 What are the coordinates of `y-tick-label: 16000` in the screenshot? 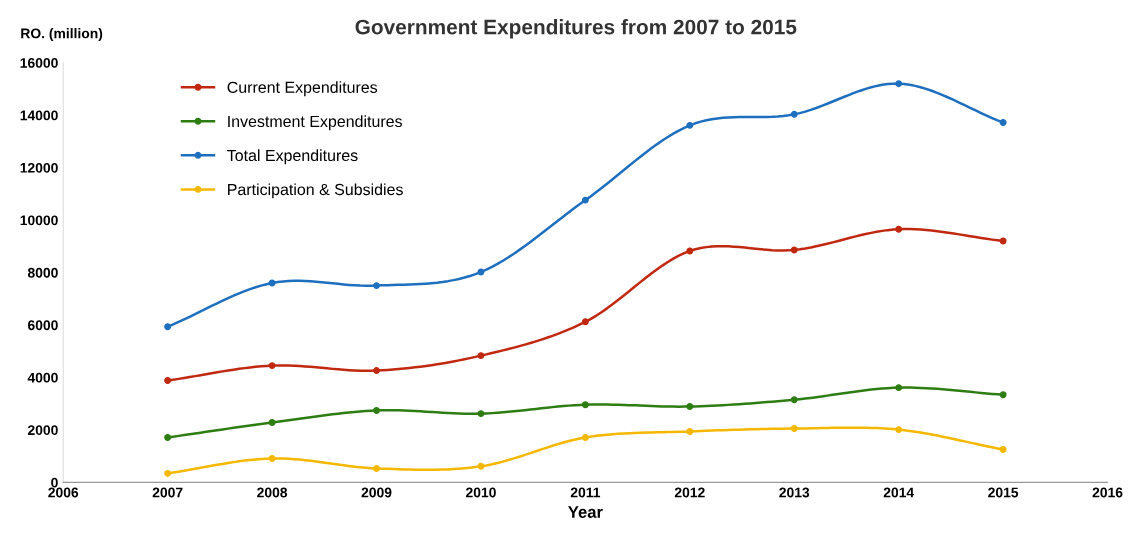 It's located at (39, 63).